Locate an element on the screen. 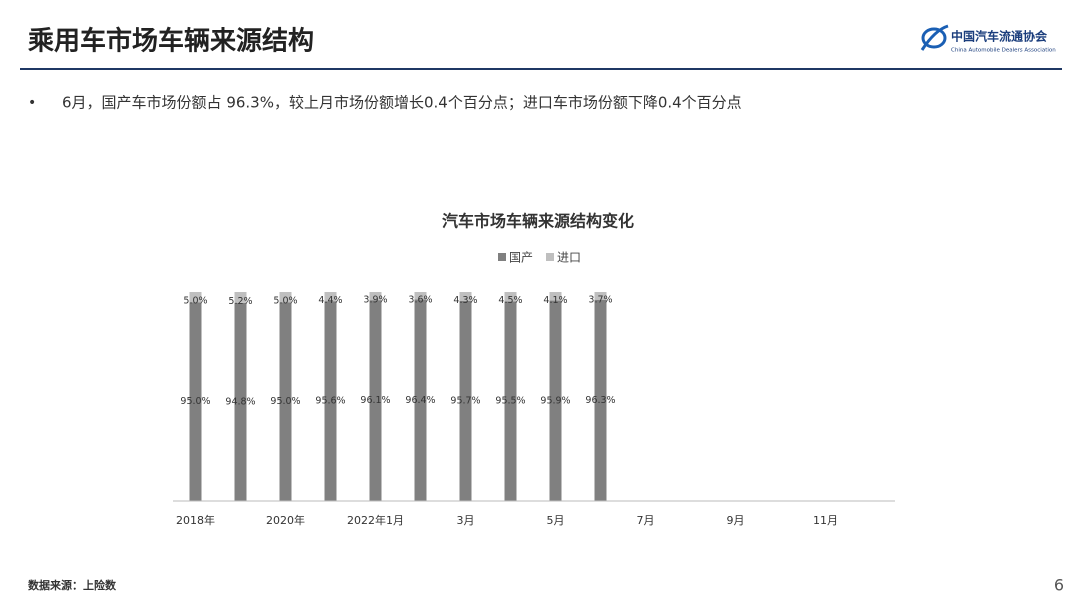 The width and height of the screenshot is (1080, 608). legend-label: 进口 is located at coordinates (569, 258).